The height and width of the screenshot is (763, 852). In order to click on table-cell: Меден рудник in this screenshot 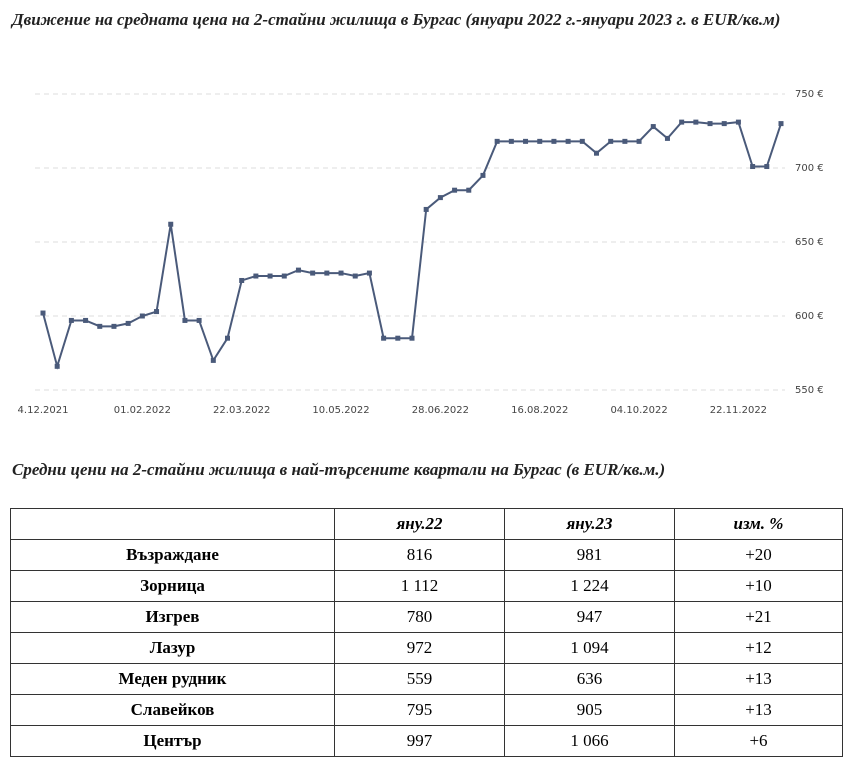, I will do `click(172, 679)`.